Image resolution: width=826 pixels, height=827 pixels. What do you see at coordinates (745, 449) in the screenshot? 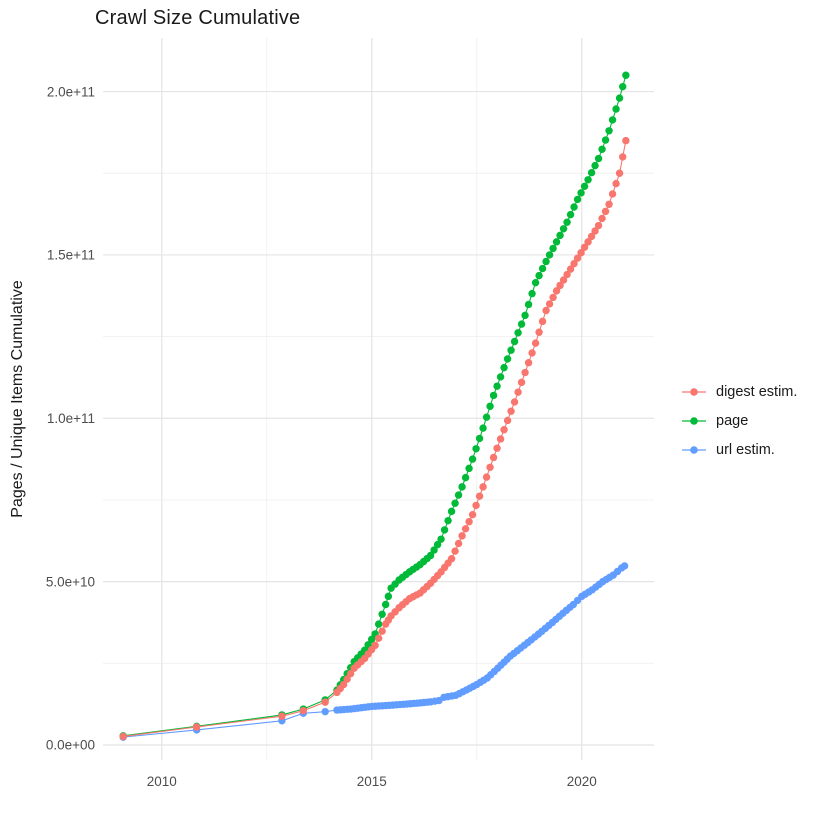
I see `legend-label: url estim.` at bounding box center [745, 449].